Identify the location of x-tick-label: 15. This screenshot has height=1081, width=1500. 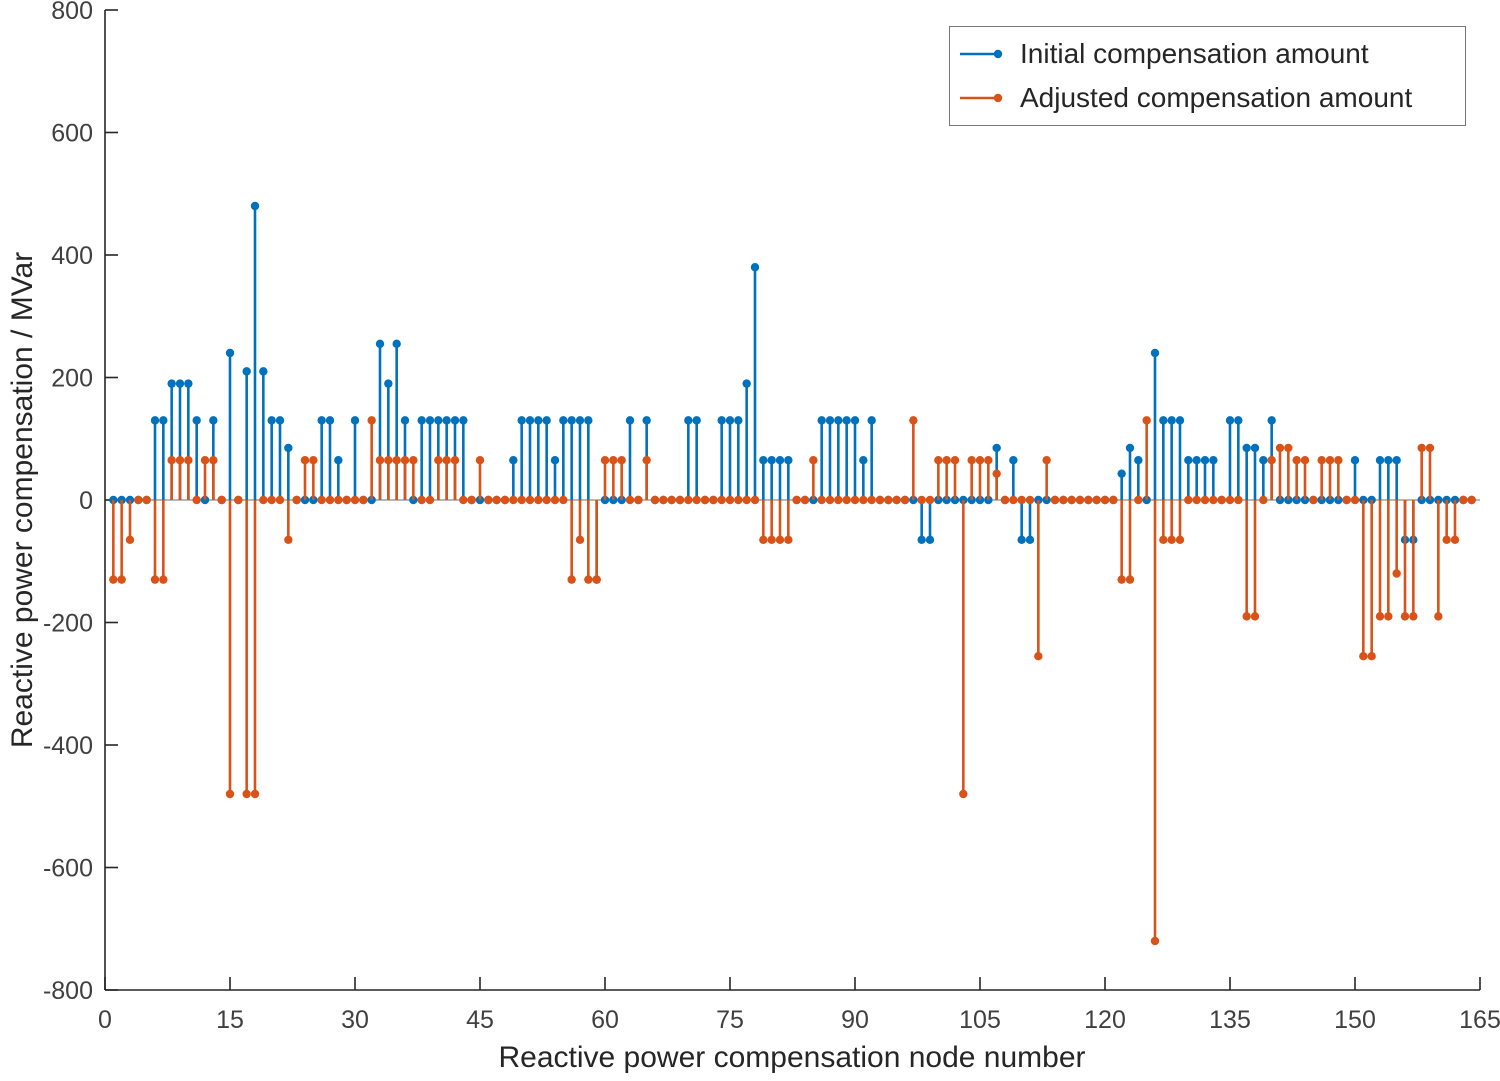
(230, 1020).